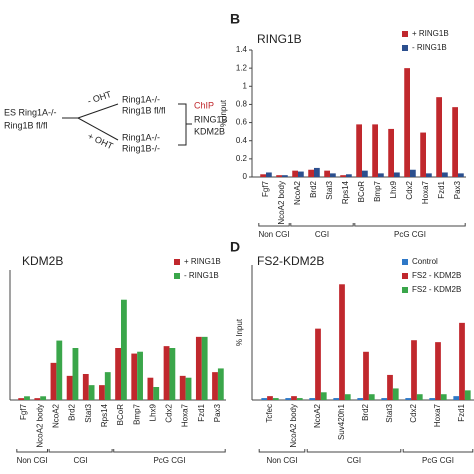  What do you see at coordinates (410, 234) in the screenshot?
I see `group-label: PcG CGI` at bounding box center [410, 234].